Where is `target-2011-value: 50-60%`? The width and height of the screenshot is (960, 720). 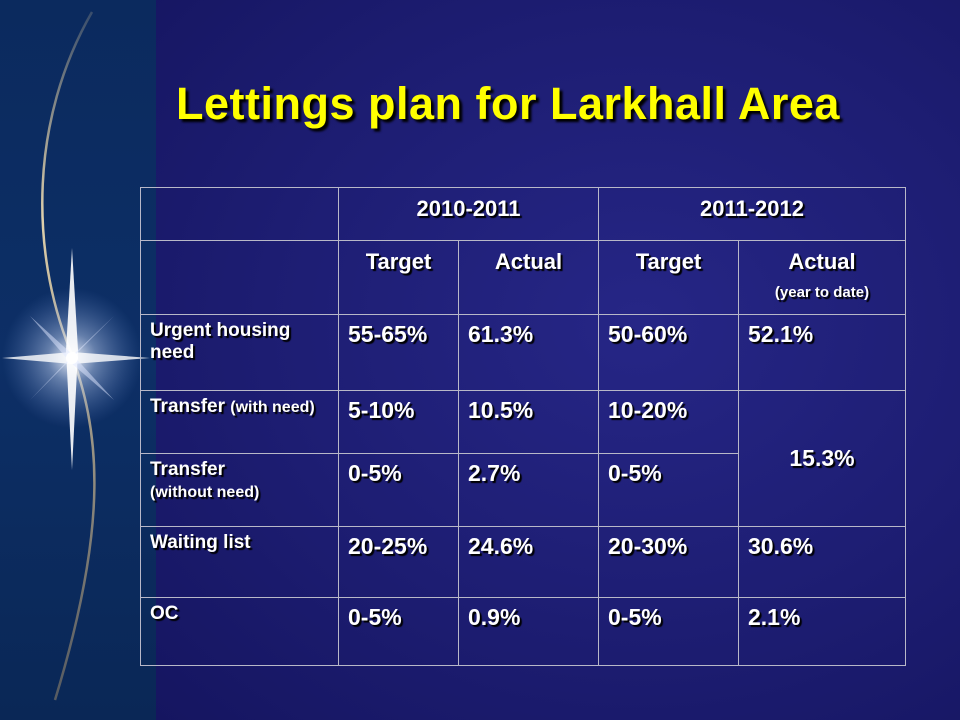 target-2011-value: 50-60% is located at coordinates (668, 352).